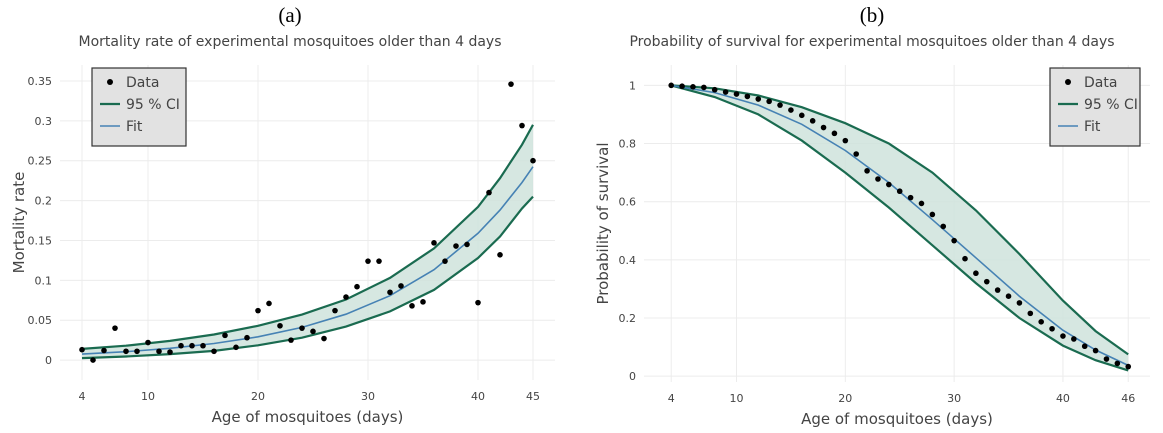 This screenshot has height=433, width=1163. What do you see at coordinates (1068, 82) in the screenshot?
I see `survival-legend-data-marker` at bounding box center [1068, 82].